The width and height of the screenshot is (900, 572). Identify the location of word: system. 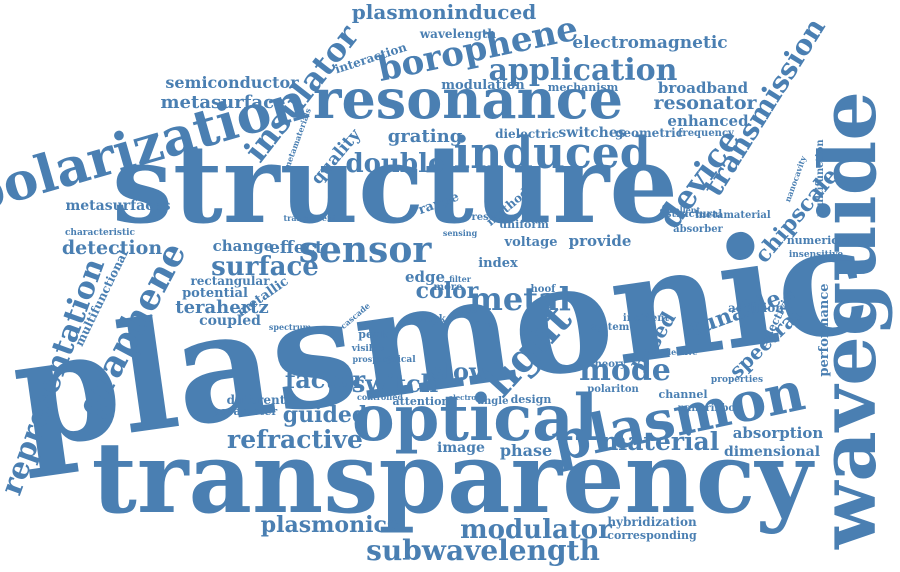
(610, 327).